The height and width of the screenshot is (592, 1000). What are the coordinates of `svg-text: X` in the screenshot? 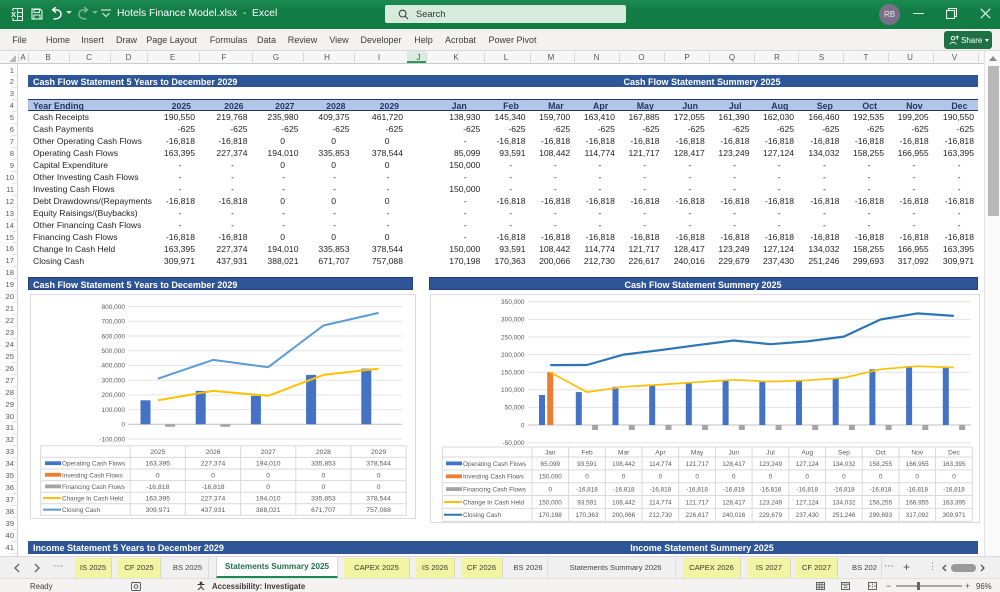 It's located at (13, 14).